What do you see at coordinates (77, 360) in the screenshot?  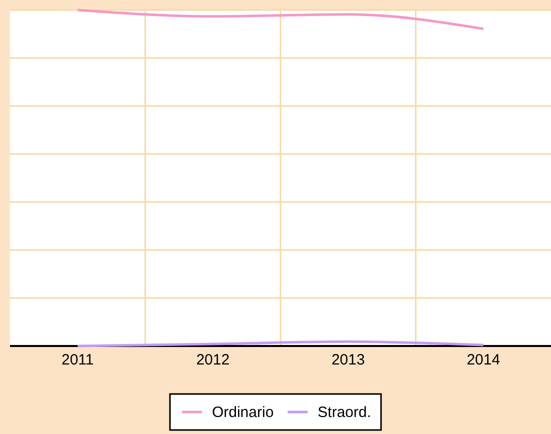 I see `x-tick-label: 2011` at bounding box center [77, 360].